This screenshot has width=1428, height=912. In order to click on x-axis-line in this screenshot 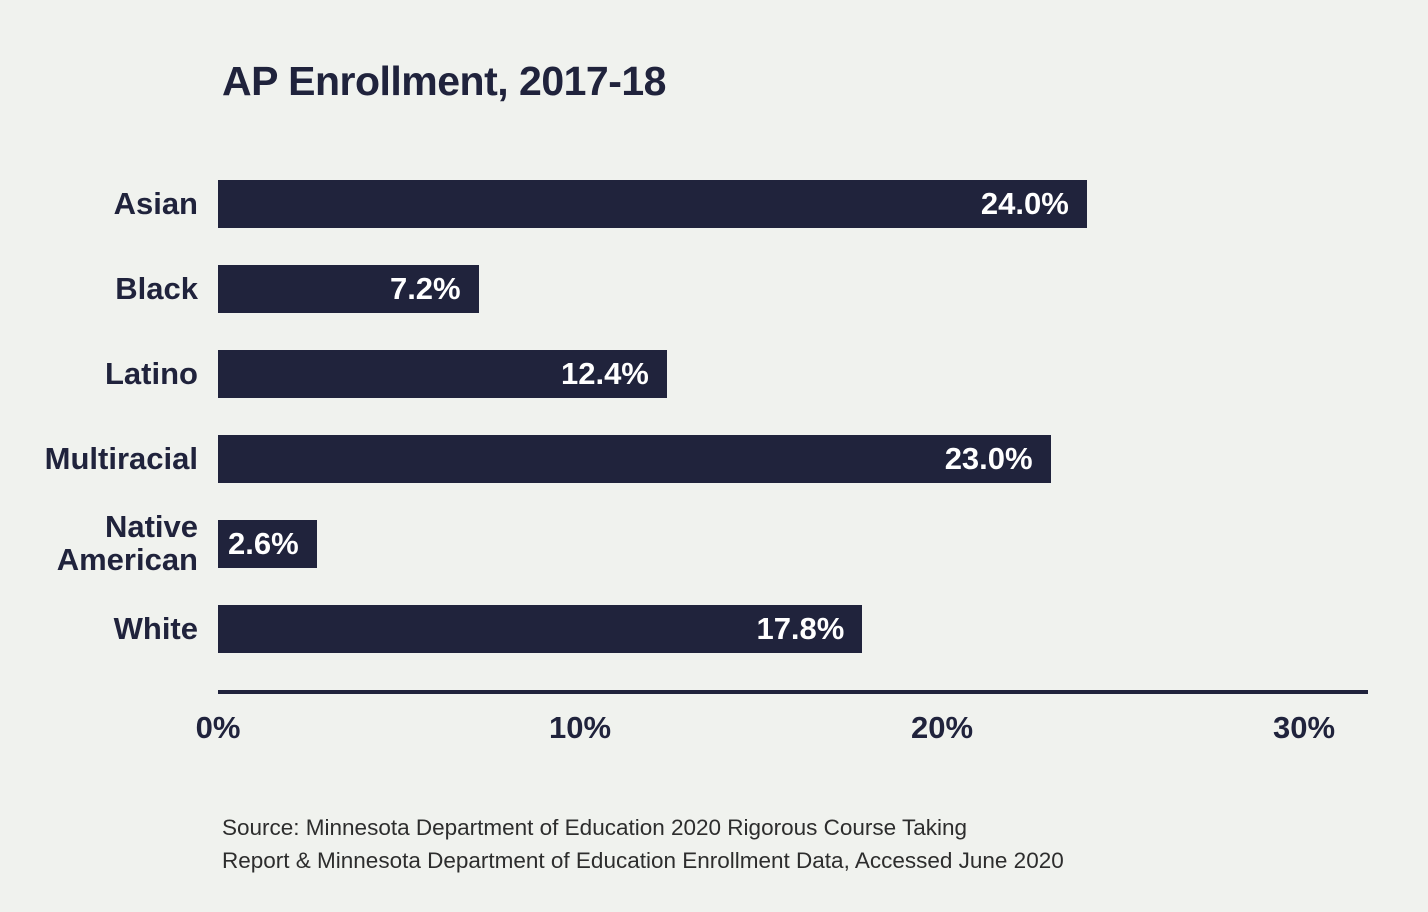, I will do `click(793, 692)`.